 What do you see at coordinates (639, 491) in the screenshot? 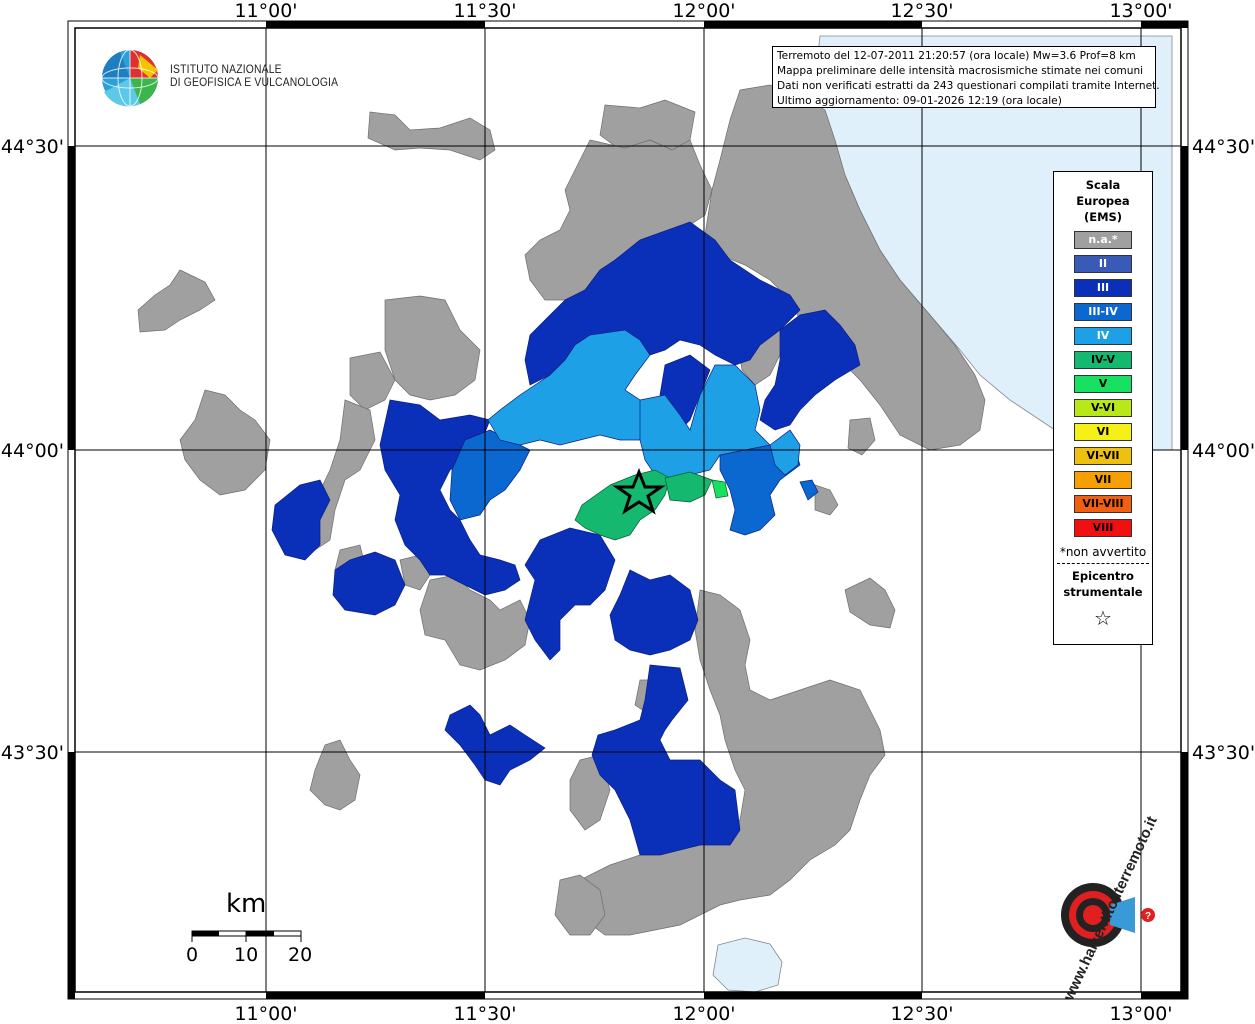
I see `epicenter-star` at bounding box center [639, 491].